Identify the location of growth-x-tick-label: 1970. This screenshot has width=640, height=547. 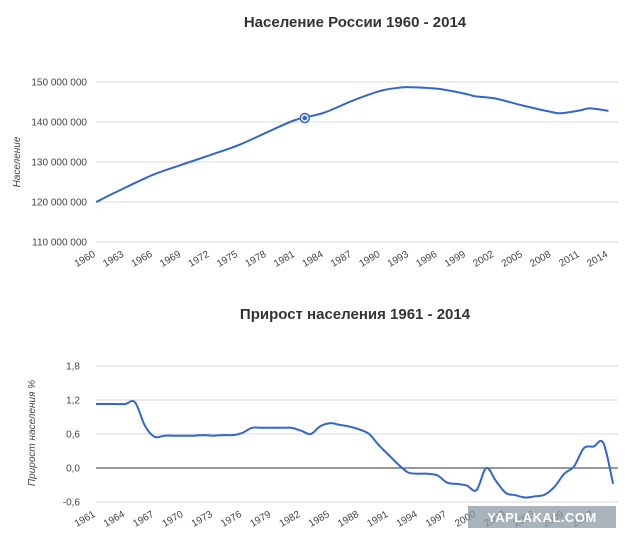
(173, 519).